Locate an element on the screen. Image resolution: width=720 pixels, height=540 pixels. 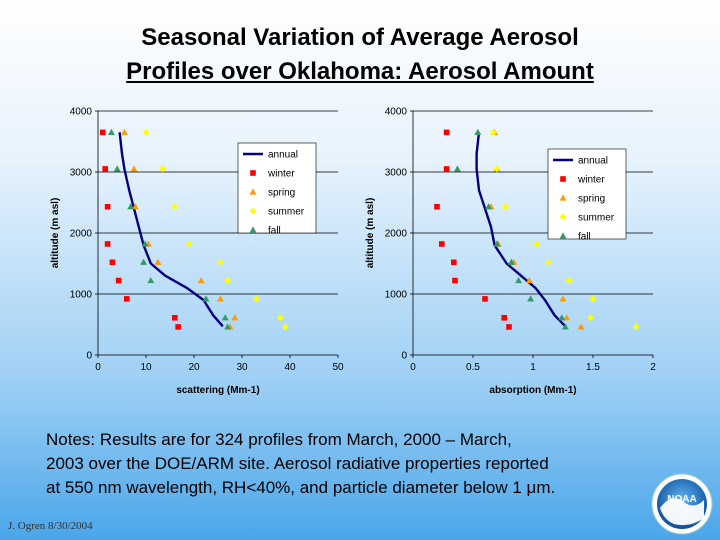
legend-swatch-spring is located at coordinates (563, 197).